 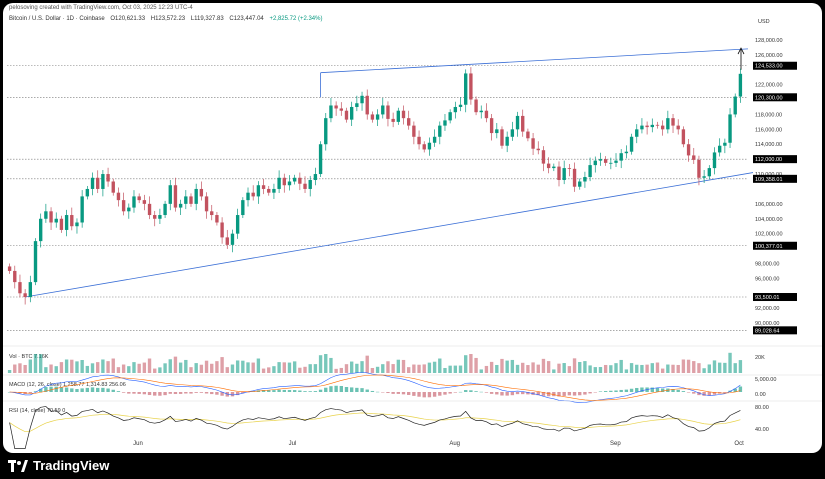 I want to click on rsi-axis-label: 80.00, so click(x=762, y=408).